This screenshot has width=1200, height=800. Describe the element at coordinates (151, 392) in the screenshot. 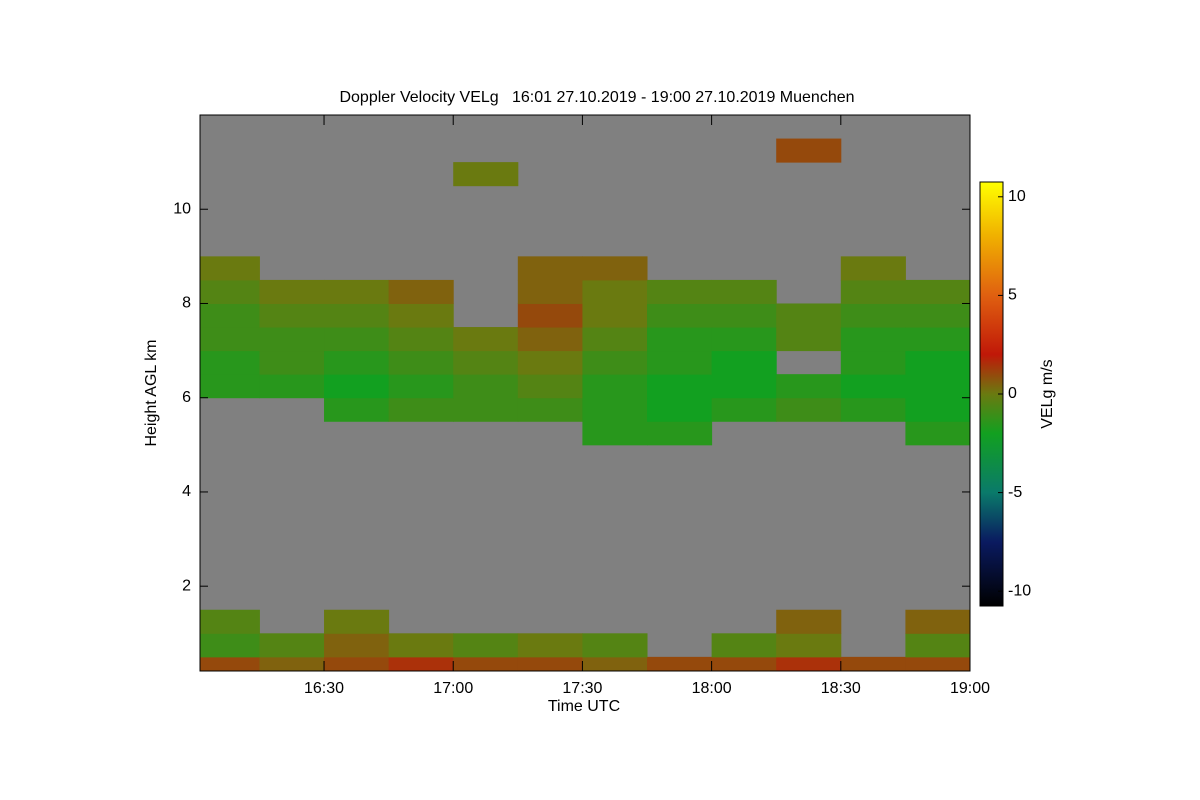

I see `y-axis-label: Height AGL km` at that location.